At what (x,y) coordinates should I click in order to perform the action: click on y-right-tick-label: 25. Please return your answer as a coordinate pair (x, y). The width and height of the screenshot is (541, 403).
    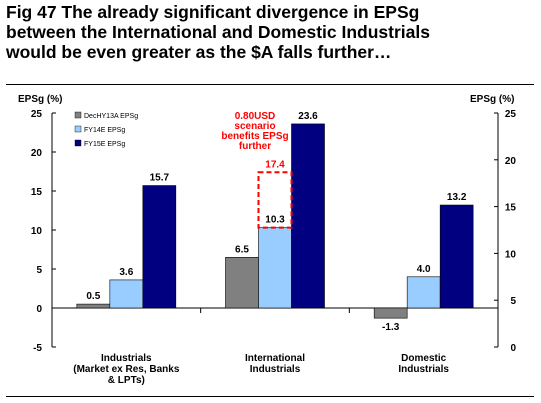
    Looking at the image, I should click on (511, 114).